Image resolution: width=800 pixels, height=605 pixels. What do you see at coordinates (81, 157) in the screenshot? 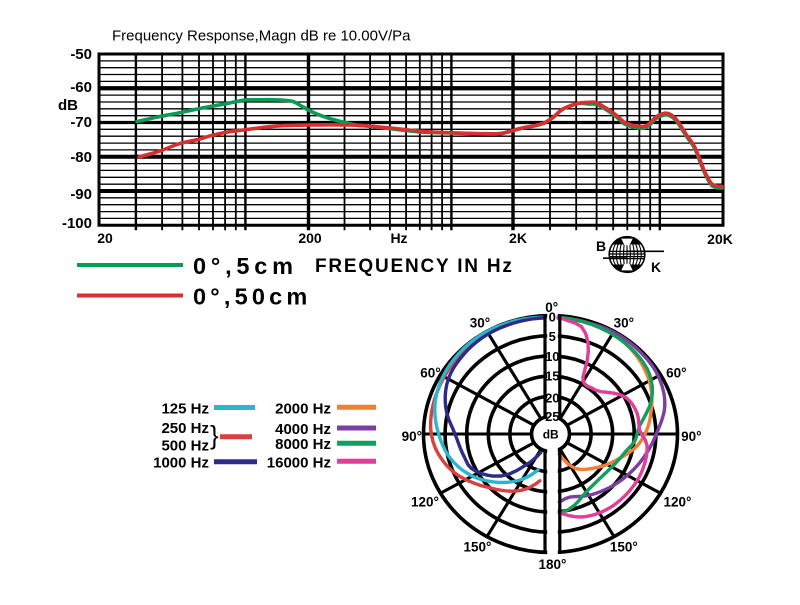
I see `svg-text: -80` at bounding box center [81, 157].